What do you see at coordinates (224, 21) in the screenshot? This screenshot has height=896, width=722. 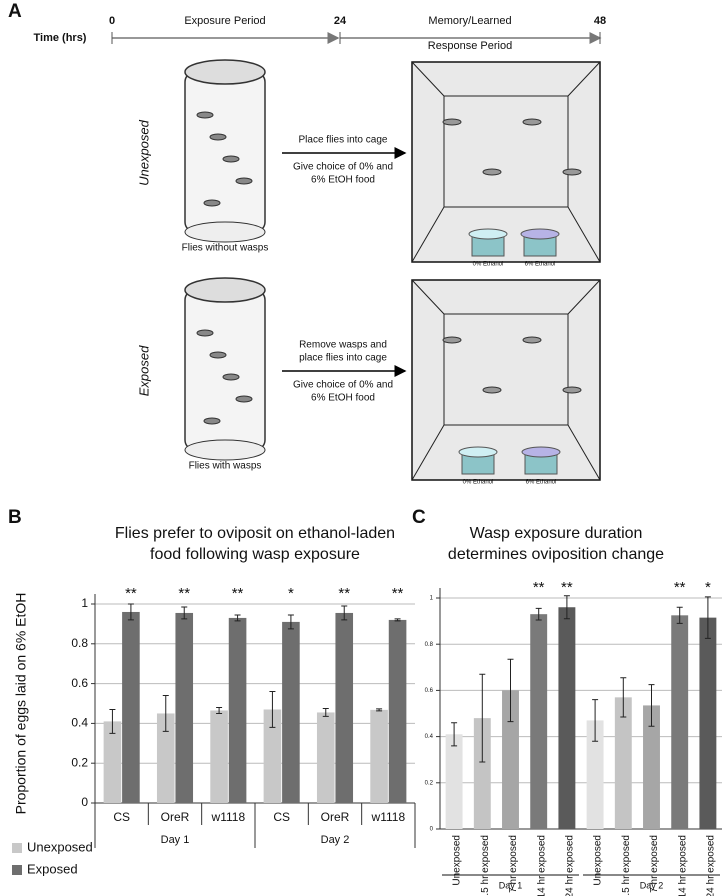 I see `label: Exposure Period` at bounding box center [224, 21].